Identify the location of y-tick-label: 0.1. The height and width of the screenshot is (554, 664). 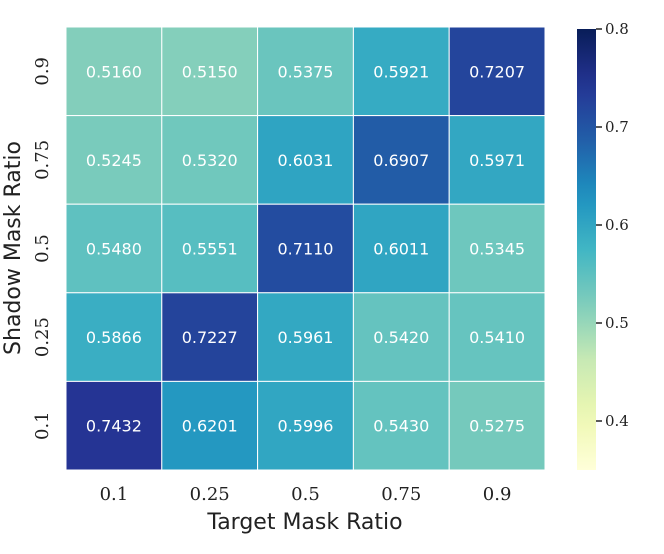
(42, 425).